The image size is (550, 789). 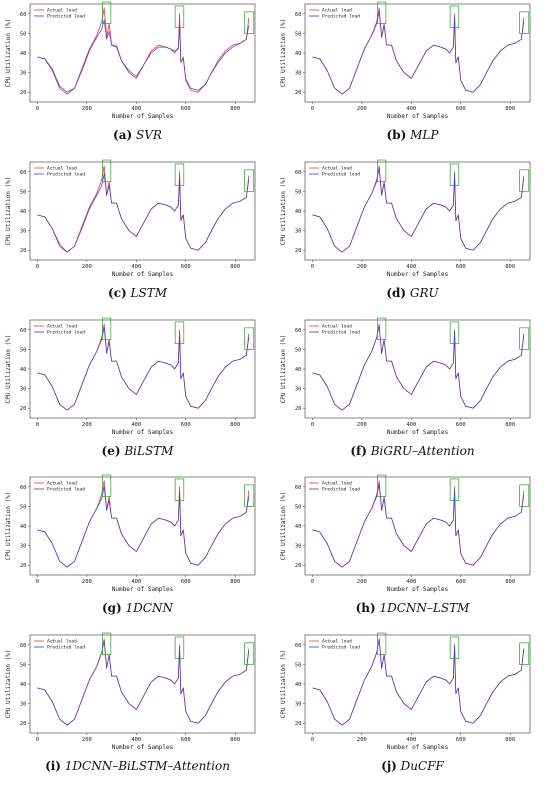 What do you see at coordinates (412, 135) in the screenshot?
I see `panel-caption: (b) MLP` at bounding box center [412, 135].